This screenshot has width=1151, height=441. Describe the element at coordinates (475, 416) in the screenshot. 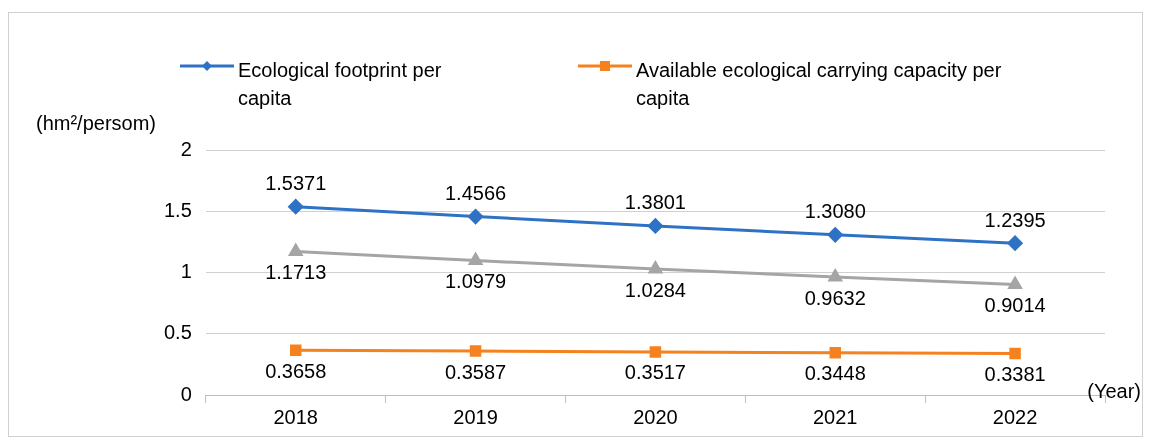

I see `x-tick-label: 2019` at that location.